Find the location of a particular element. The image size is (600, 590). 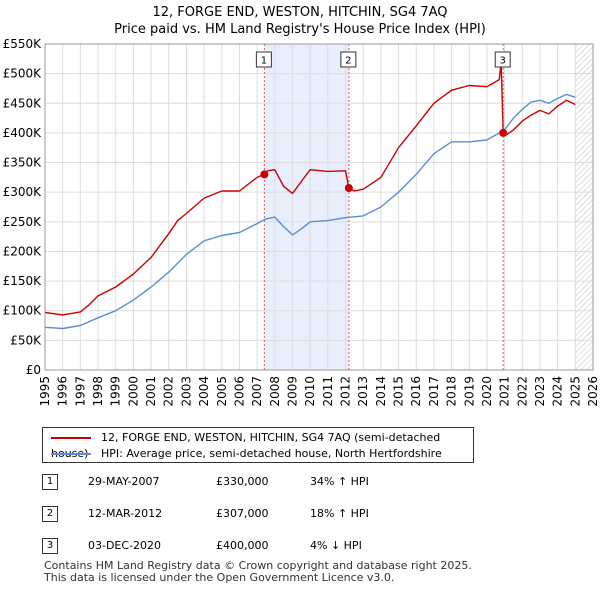

x-tick-label: 2016 is located at coordinates (416, 391).